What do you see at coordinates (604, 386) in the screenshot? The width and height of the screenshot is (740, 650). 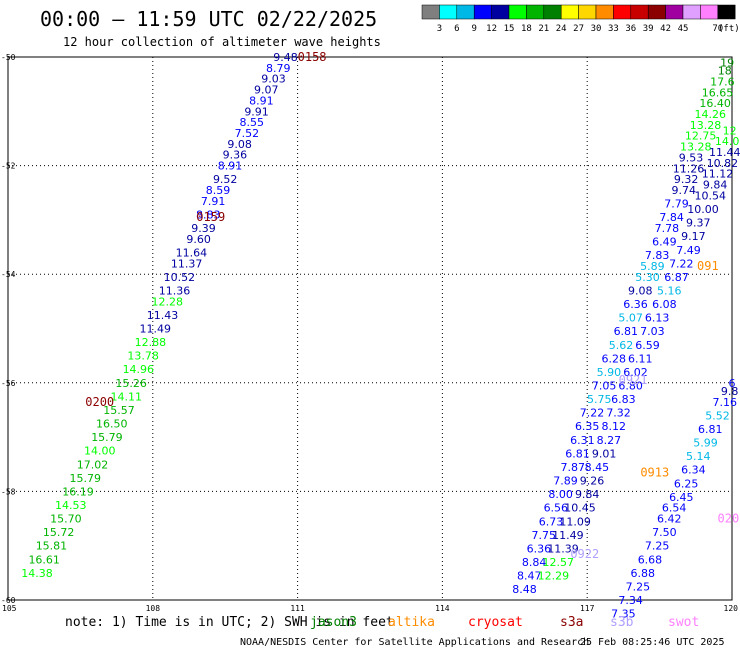 I see `wave-height-label: 7.05` at bounding box center [604, 386].